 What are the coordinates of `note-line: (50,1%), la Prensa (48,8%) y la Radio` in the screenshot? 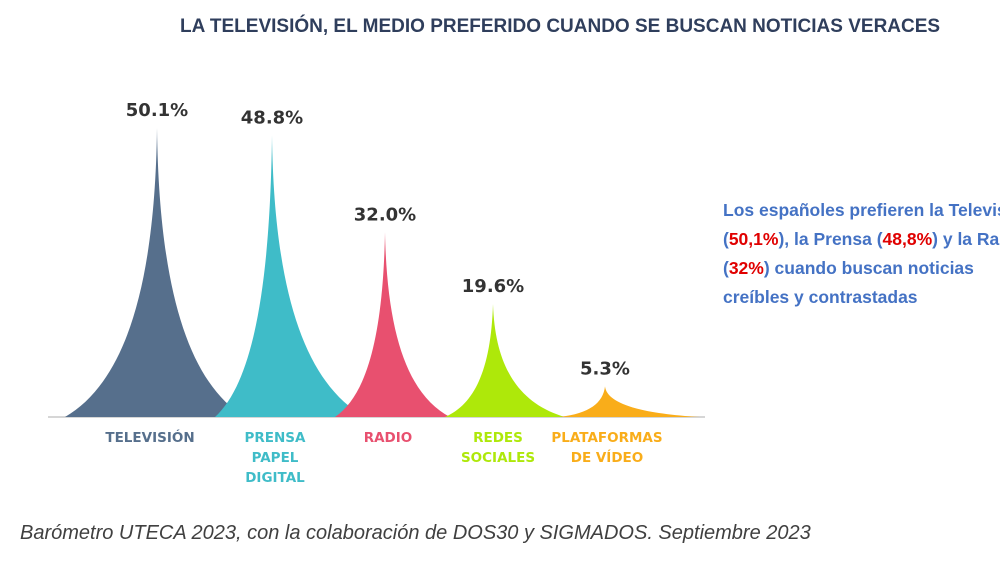 It's located at (861, 239).